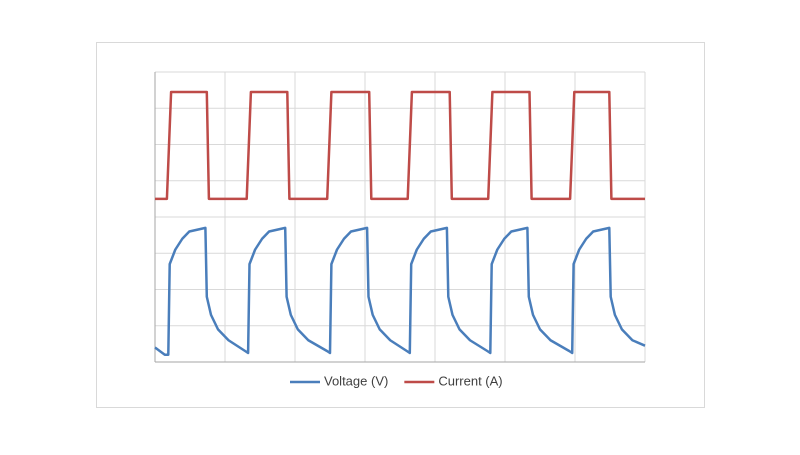 This screenshot has height=455, width=800. What do you see at coordinates (470, 380) in the screenshot?
I see `legend-label: Current (A)` at bounding box center [470, 380].